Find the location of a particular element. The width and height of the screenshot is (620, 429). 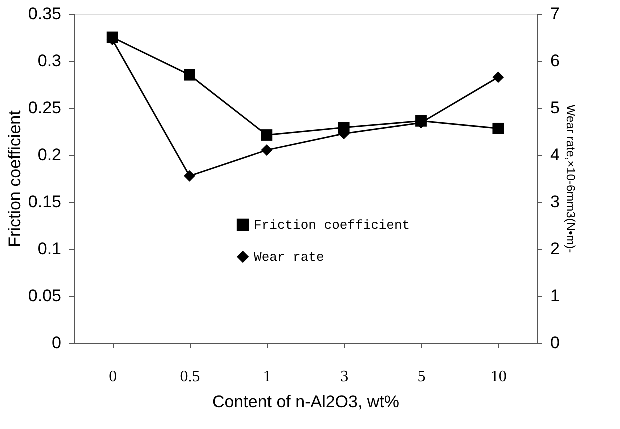

y2-tick-label: 1 is located at coordinates (555, 296).